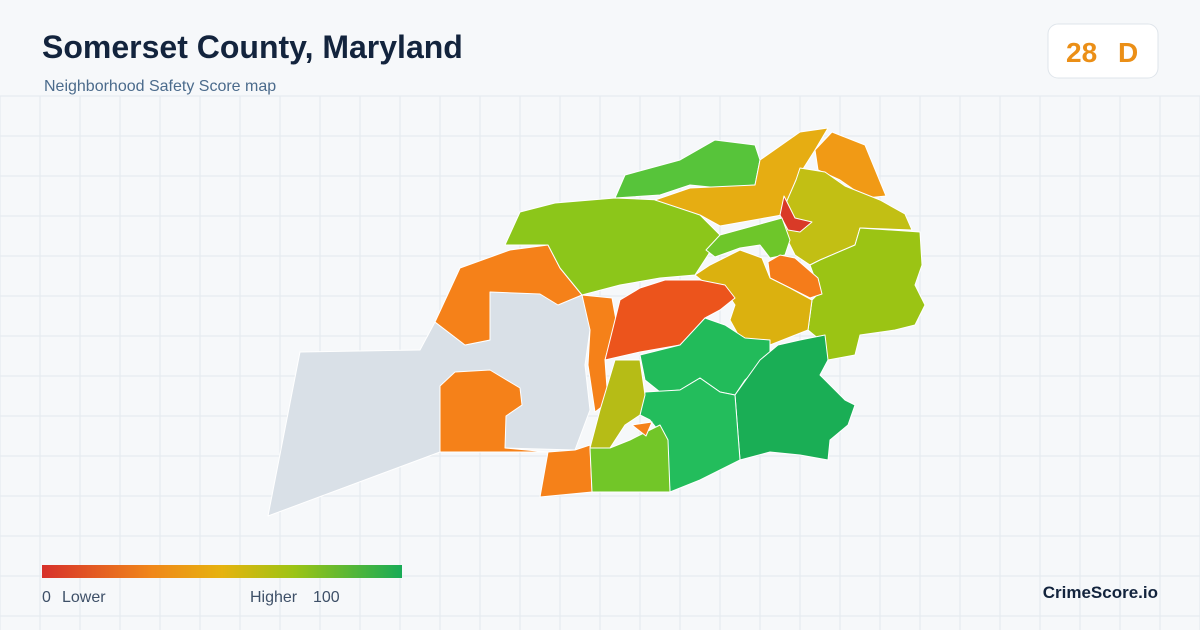  I want to click on region-no-data, so click(429, 403).